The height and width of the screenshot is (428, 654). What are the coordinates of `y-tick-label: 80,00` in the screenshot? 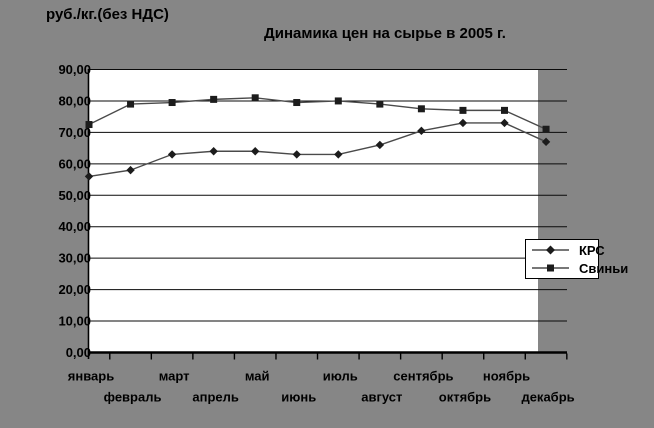 It's located at (74, 100).